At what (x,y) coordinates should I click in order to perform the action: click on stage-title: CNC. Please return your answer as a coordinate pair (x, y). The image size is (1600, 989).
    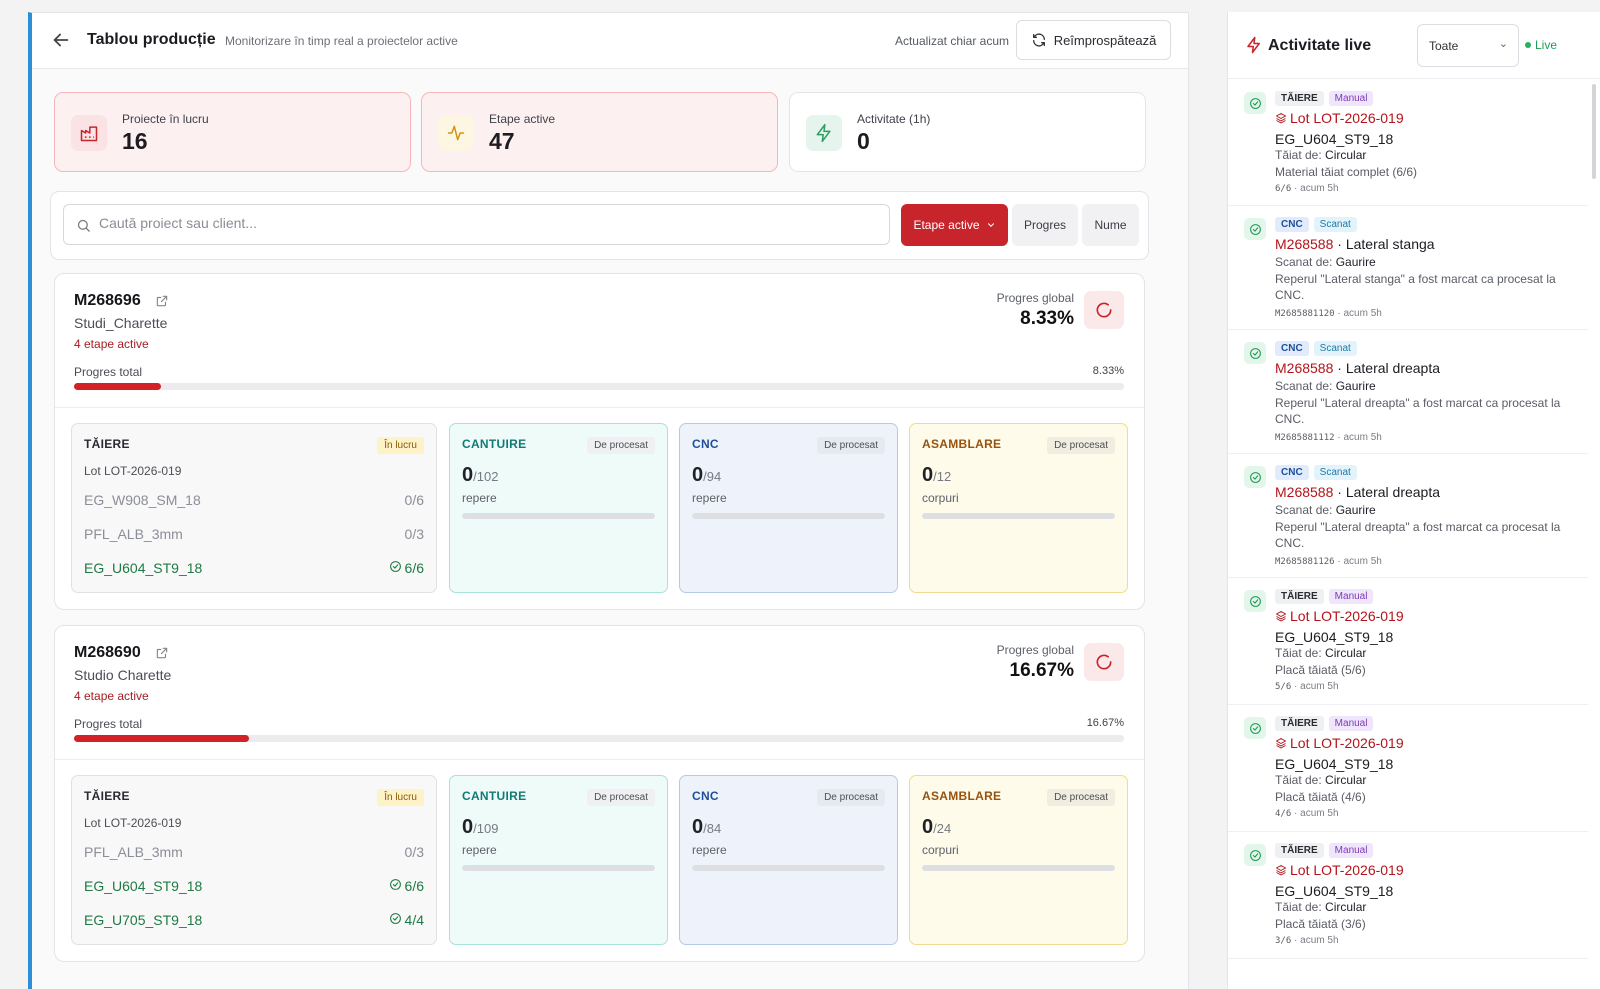
    Looking at the image, I should click on (705, 796).